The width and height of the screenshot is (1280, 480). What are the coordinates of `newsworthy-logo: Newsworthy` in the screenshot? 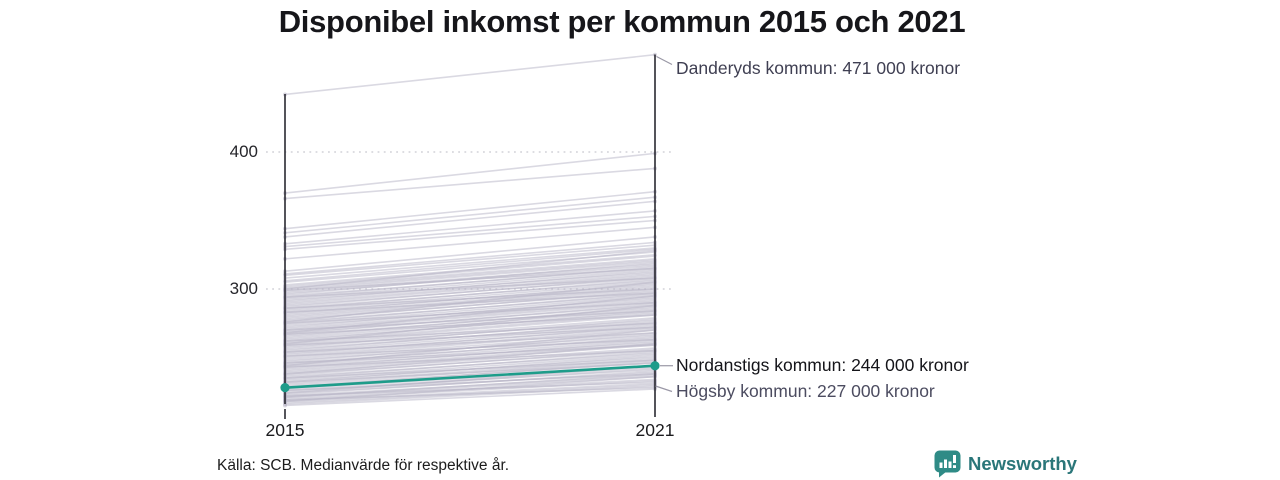 It's located at (1005, 464).